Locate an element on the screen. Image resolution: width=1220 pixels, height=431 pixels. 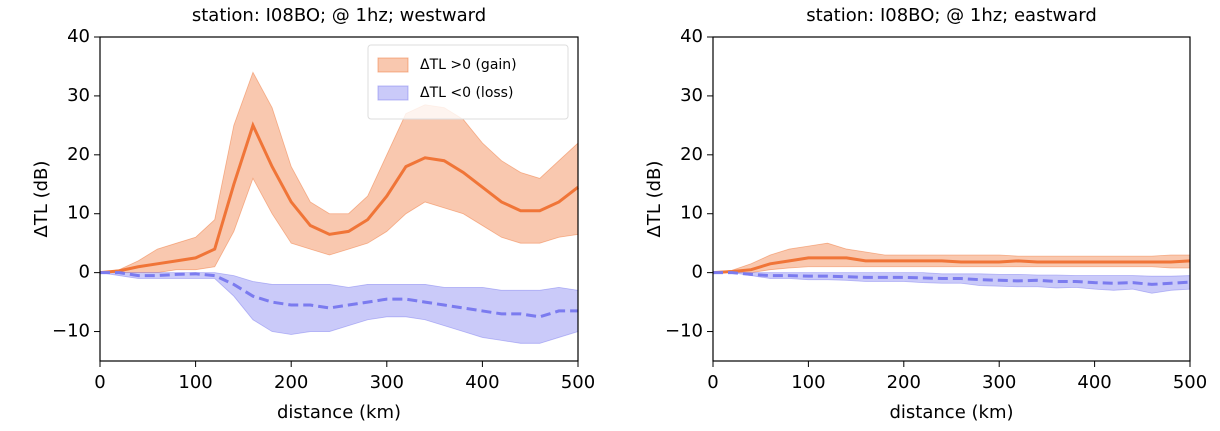
plot-area is located at coordinates (951, 268).